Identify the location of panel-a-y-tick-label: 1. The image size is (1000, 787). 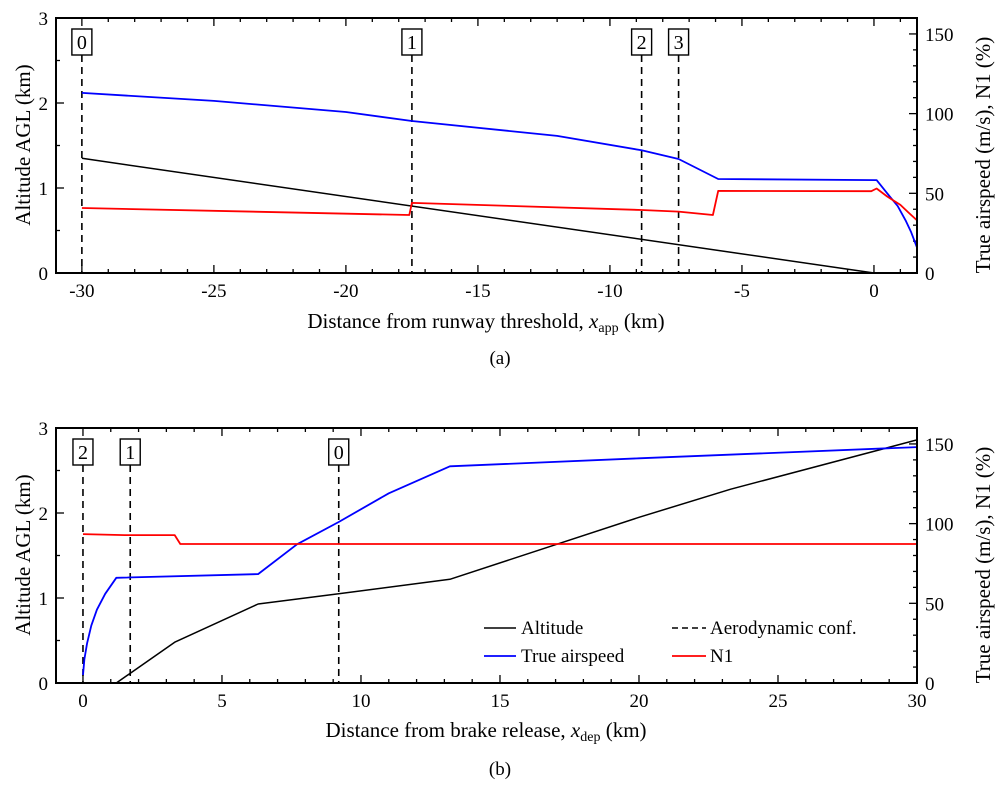
(44, 189).